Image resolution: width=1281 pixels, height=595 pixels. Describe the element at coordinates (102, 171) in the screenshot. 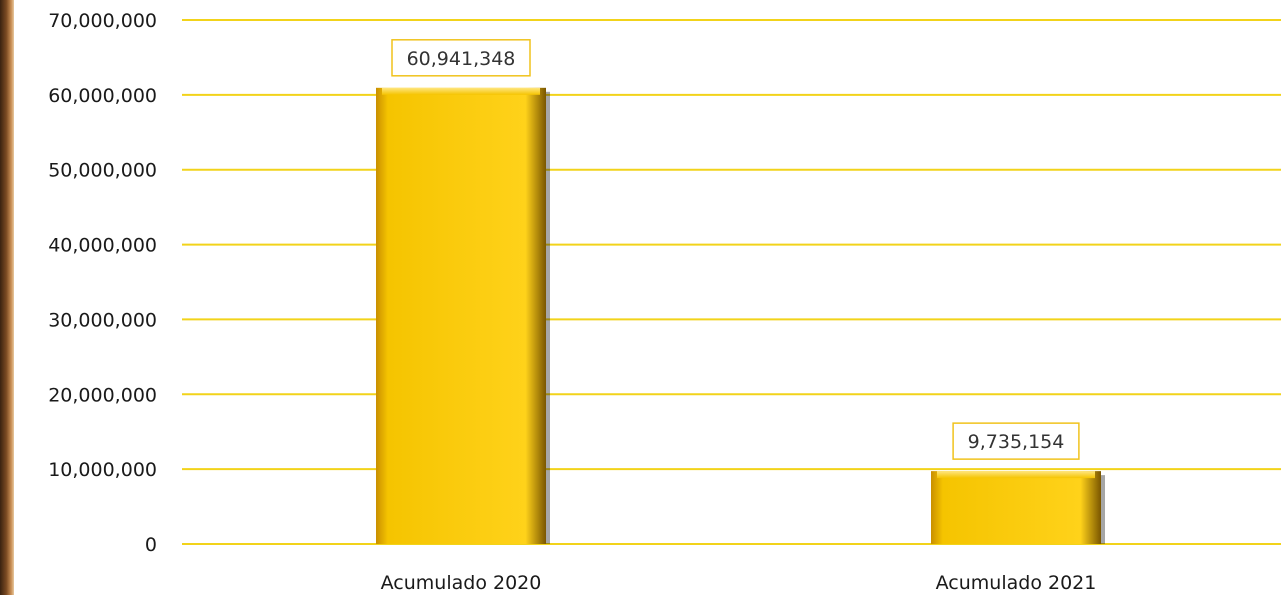

I see `y-tick-label: 50,000,000` at that location.